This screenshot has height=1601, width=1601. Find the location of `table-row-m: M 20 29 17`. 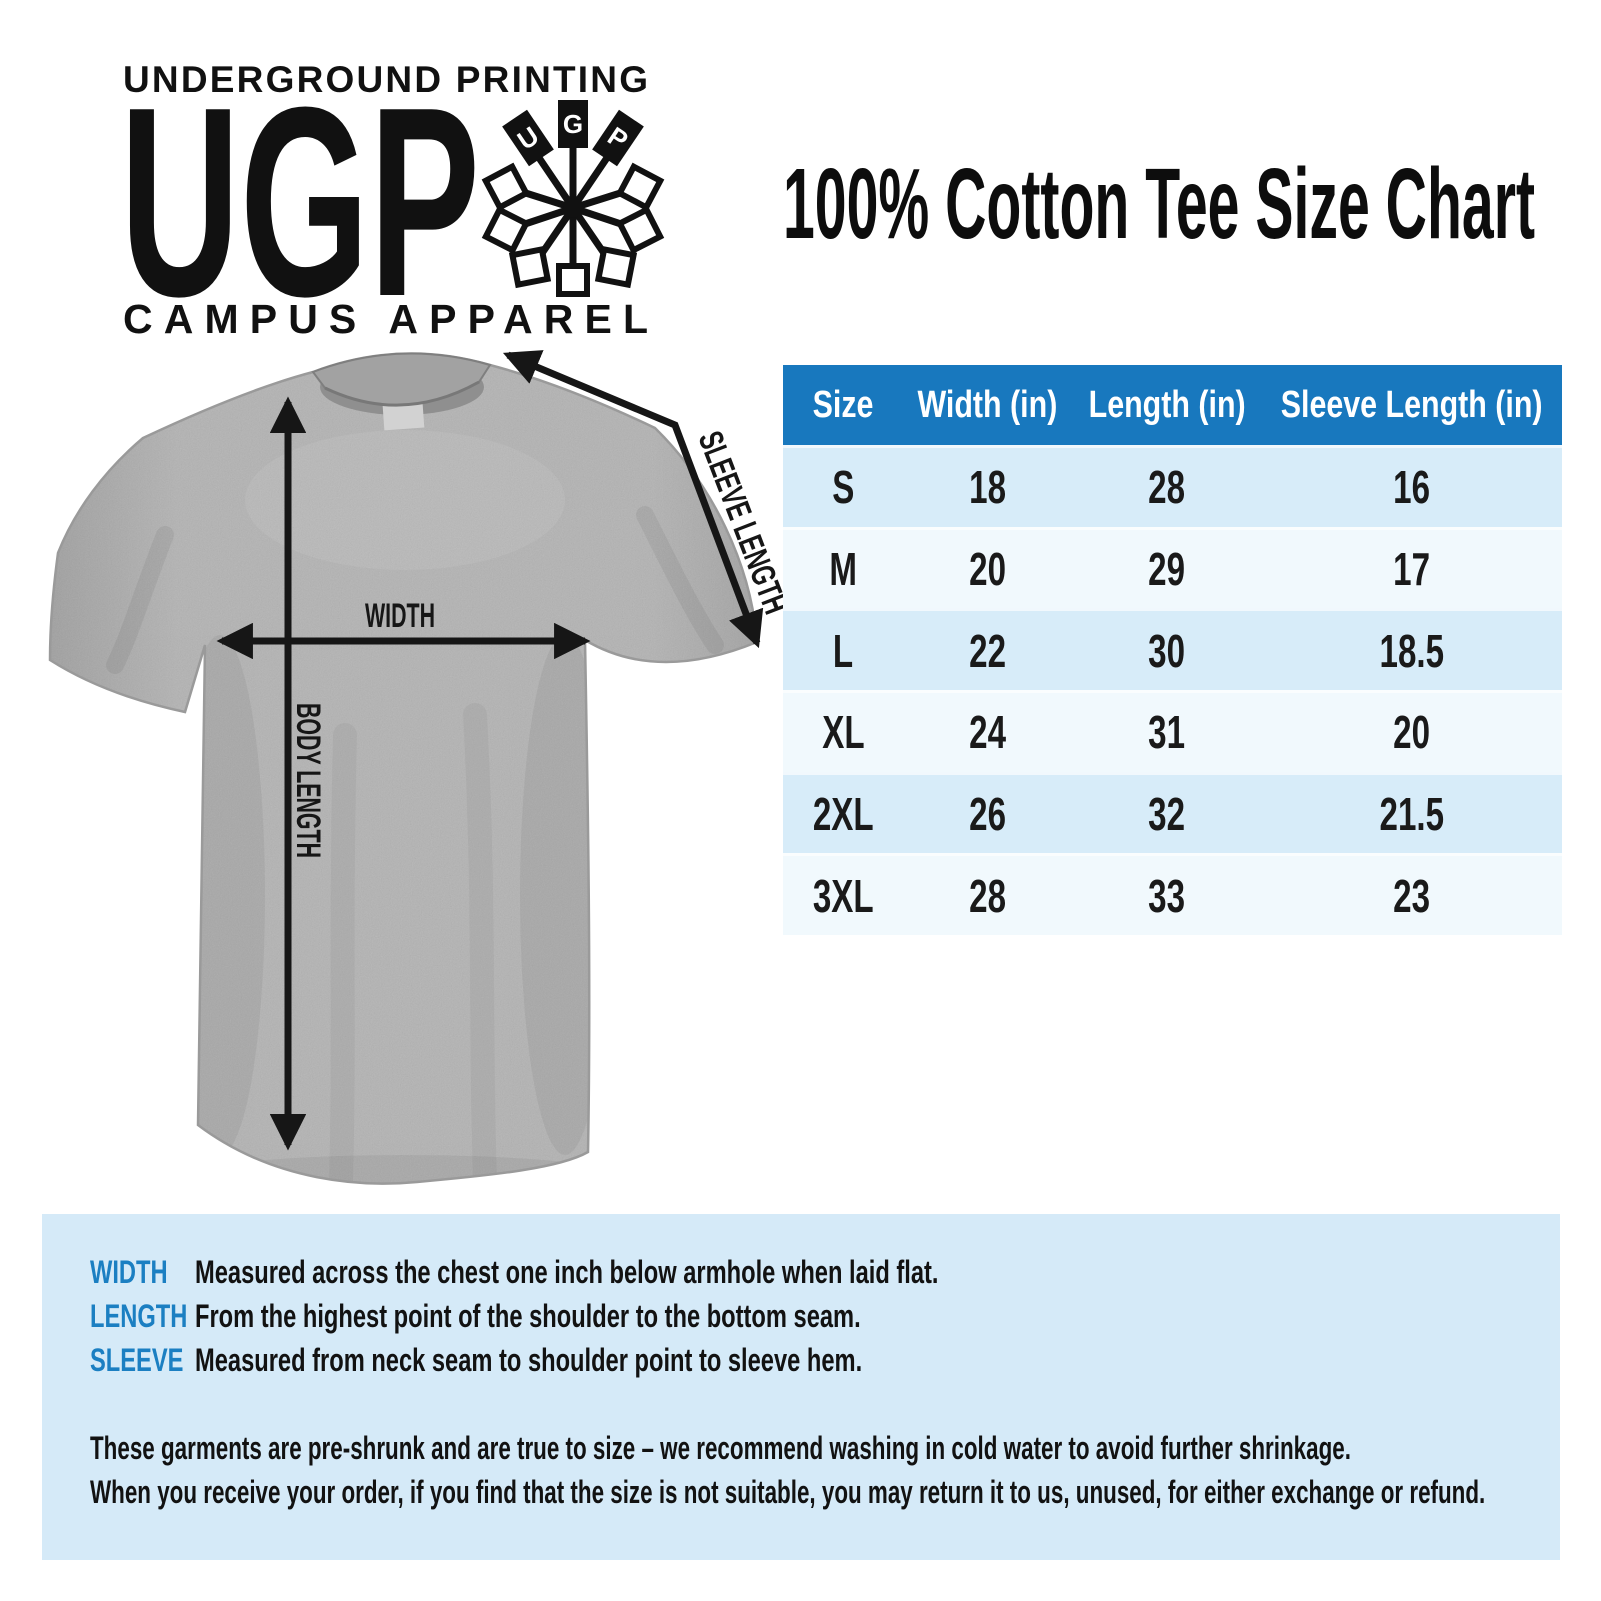

table-row-m: M 20 29 17 is located at coordinates (1172, 567).